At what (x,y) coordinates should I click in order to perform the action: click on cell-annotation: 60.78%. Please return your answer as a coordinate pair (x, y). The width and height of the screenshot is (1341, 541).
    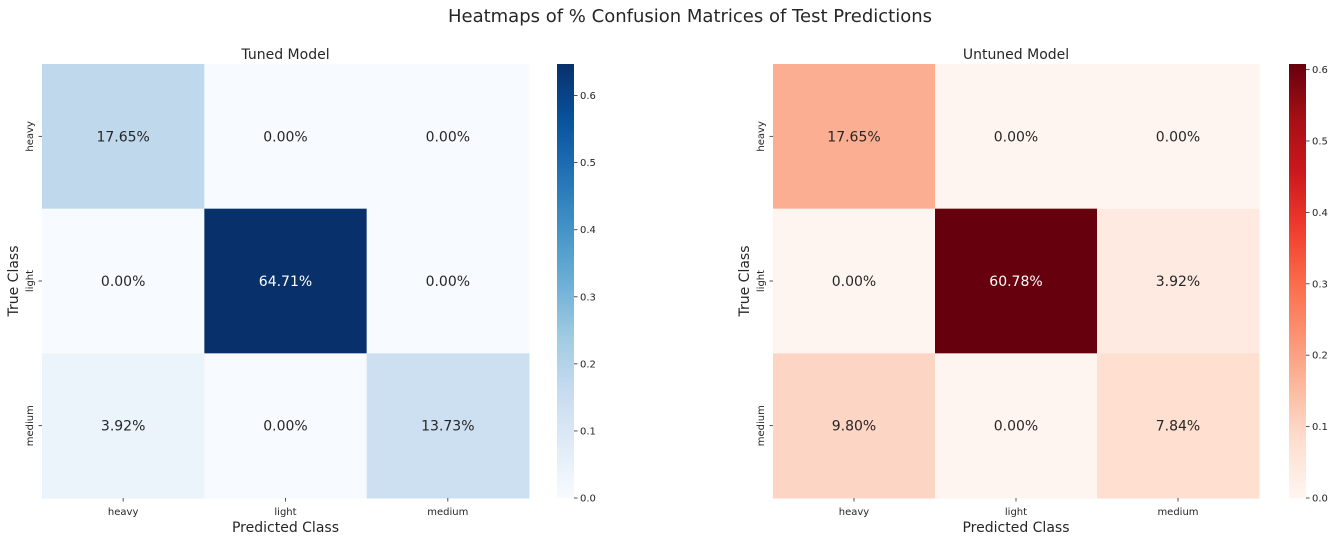
    Looking at the image, I should click on (1015, 282).